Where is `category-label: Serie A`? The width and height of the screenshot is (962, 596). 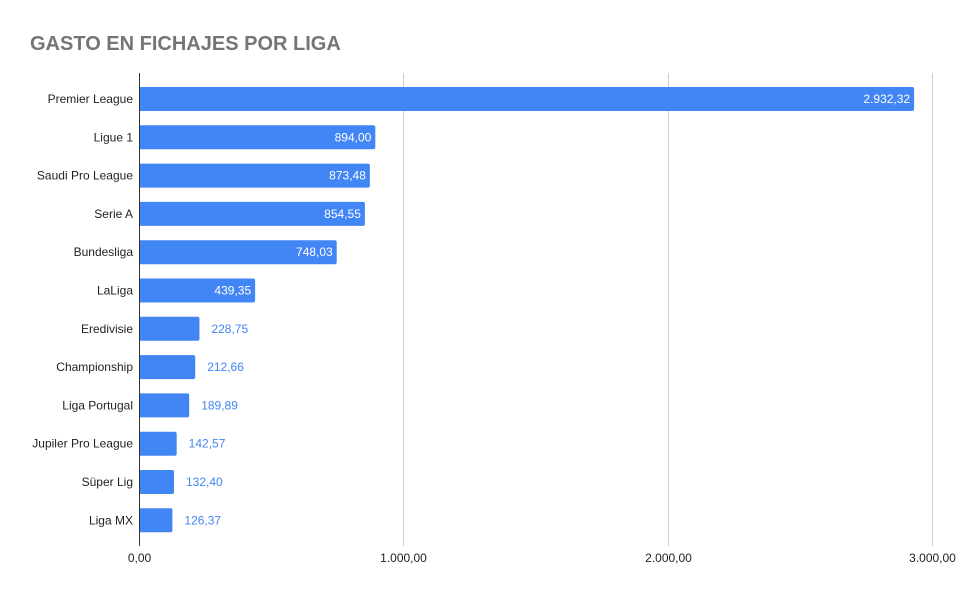
category-label: Serie A is located at coordinates (113, 214).